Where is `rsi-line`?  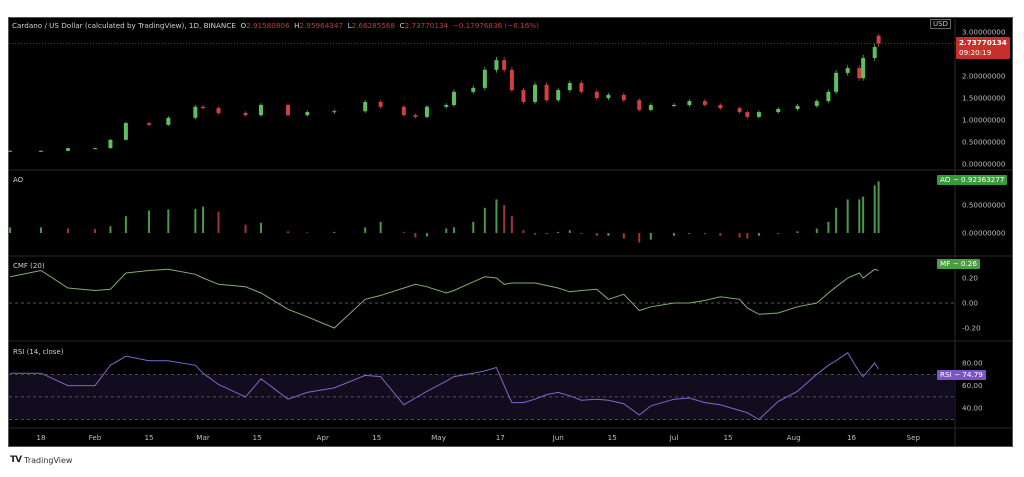 rsi-line is located at coordinates (445, 386).